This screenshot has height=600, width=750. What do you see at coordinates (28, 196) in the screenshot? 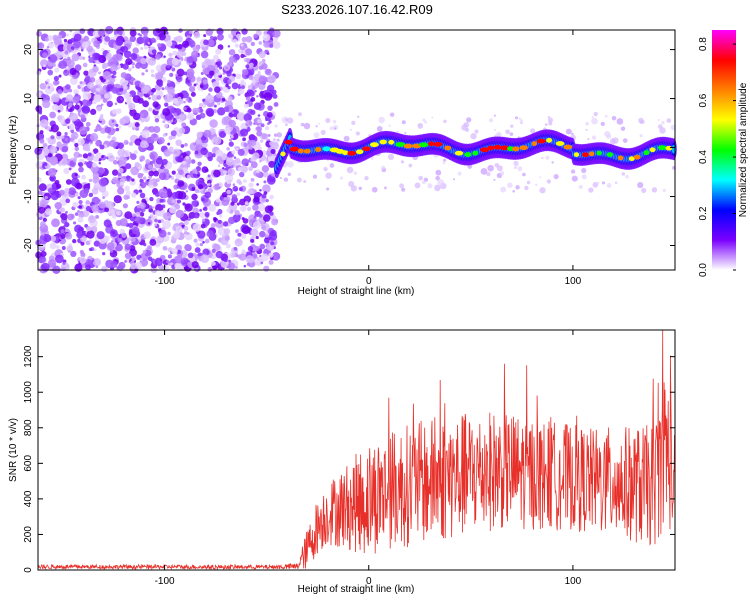
I see `y-tick-label: -10` at bounding box center [28, 196].